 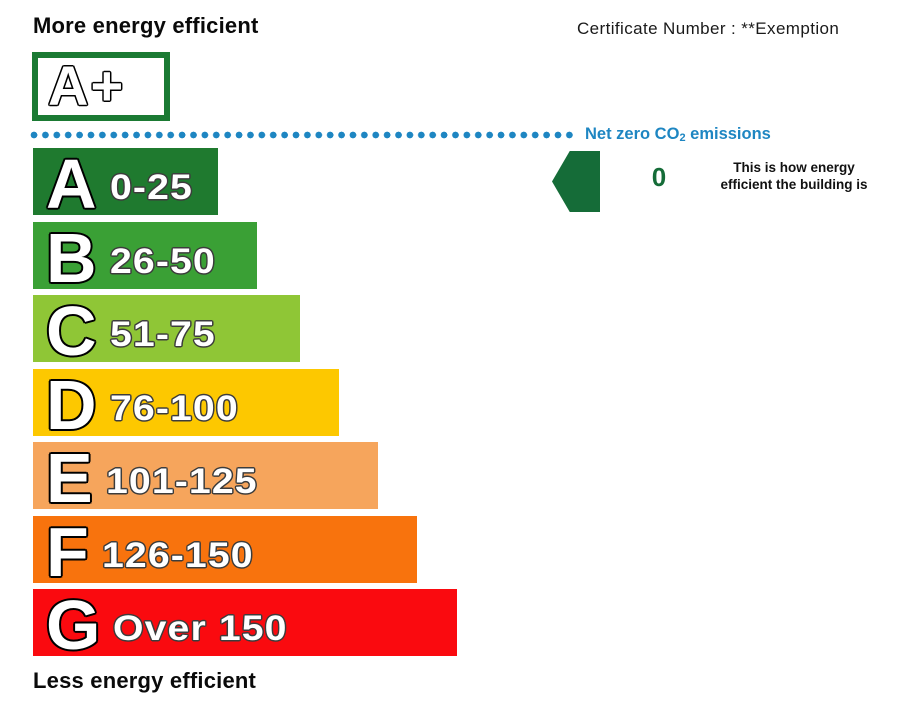 I want to click on band-letter: G, so click(x=73, y=625).